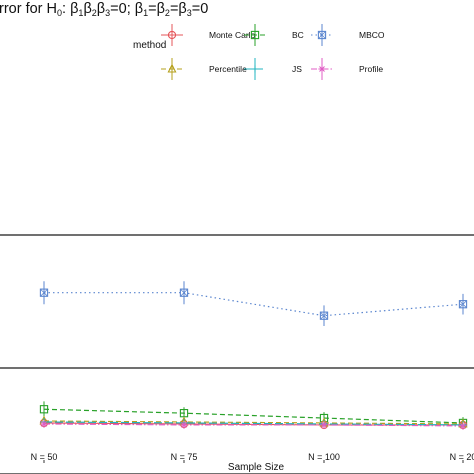  Describe the element at coordinates (324, 457) in the screenshot. I see `x-tick-label: N = 100` at that location.